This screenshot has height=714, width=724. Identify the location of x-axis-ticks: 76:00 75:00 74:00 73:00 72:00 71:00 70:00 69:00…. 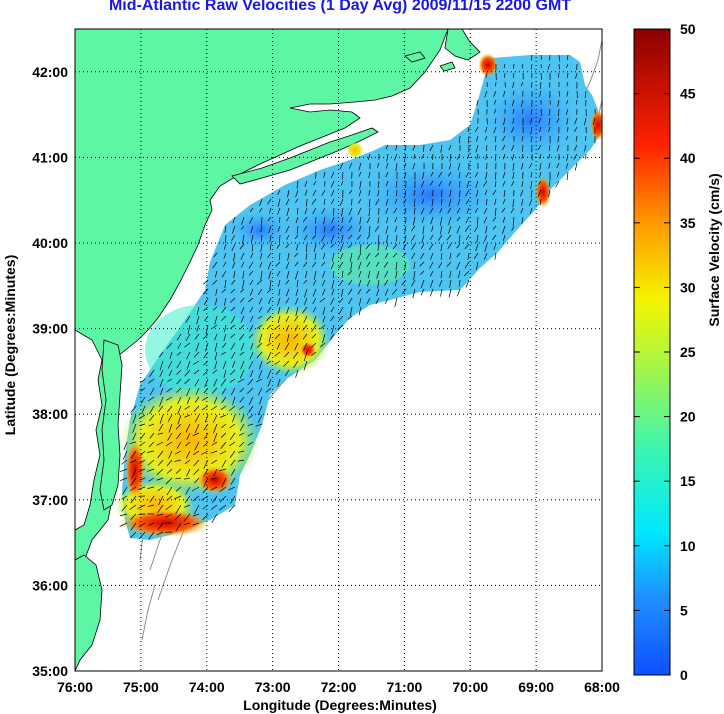
(338, 687).